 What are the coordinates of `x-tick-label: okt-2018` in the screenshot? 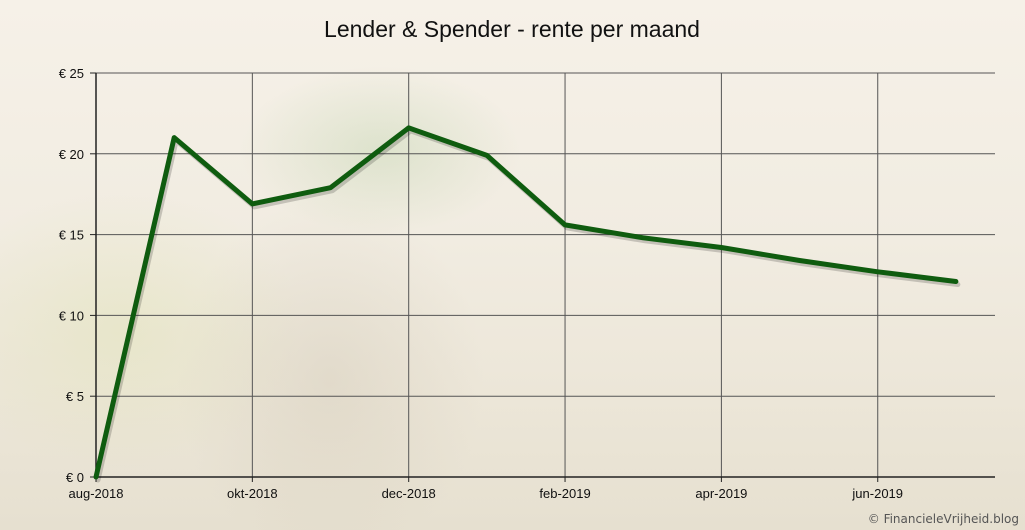 It's located at (252, 493).